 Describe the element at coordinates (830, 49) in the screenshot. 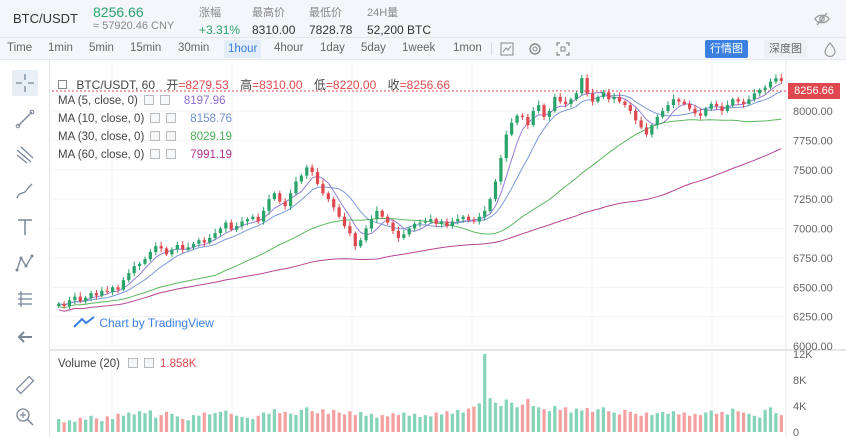

I see `droplet-theme-icon` at that location.